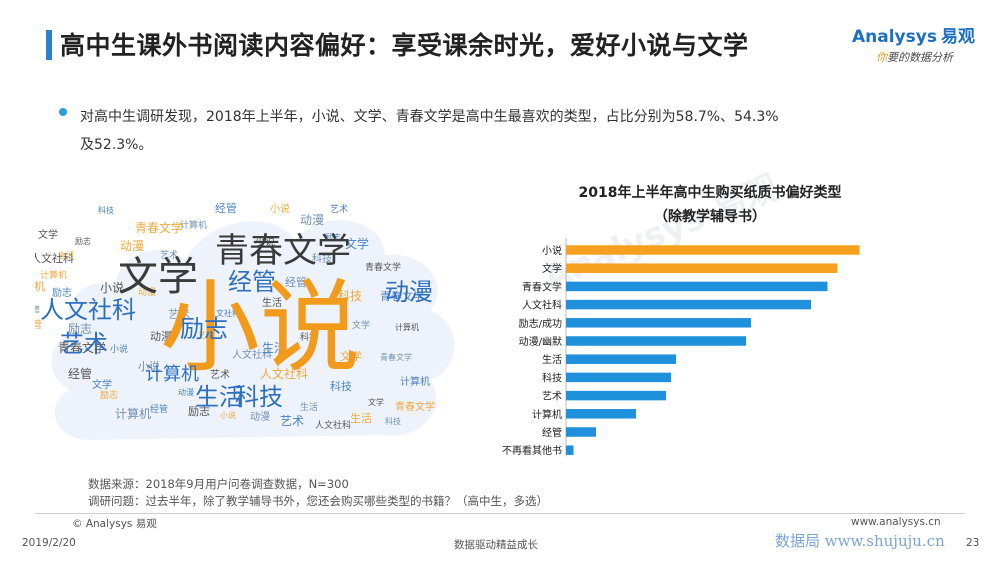 This screenshot has width=1000, height=563. I want to click on category-label: 计算机, so click(547, 414).